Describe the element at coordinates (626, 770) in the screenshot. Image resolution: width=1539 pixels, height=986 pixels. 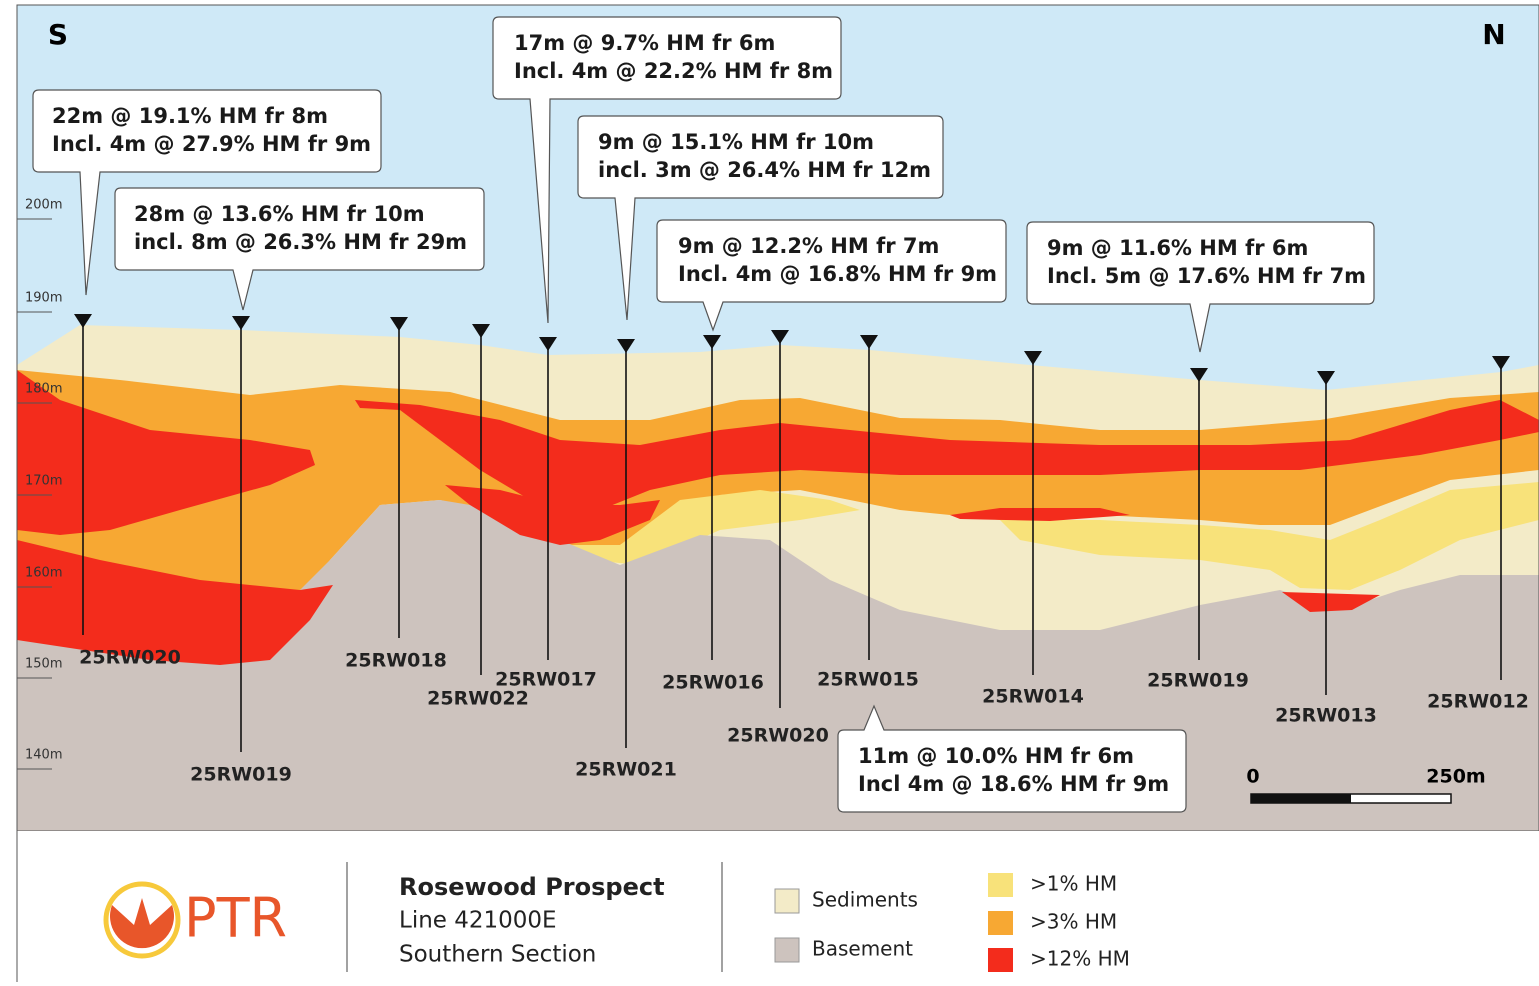
I see `drillhole-label: 25RW021` at that location.